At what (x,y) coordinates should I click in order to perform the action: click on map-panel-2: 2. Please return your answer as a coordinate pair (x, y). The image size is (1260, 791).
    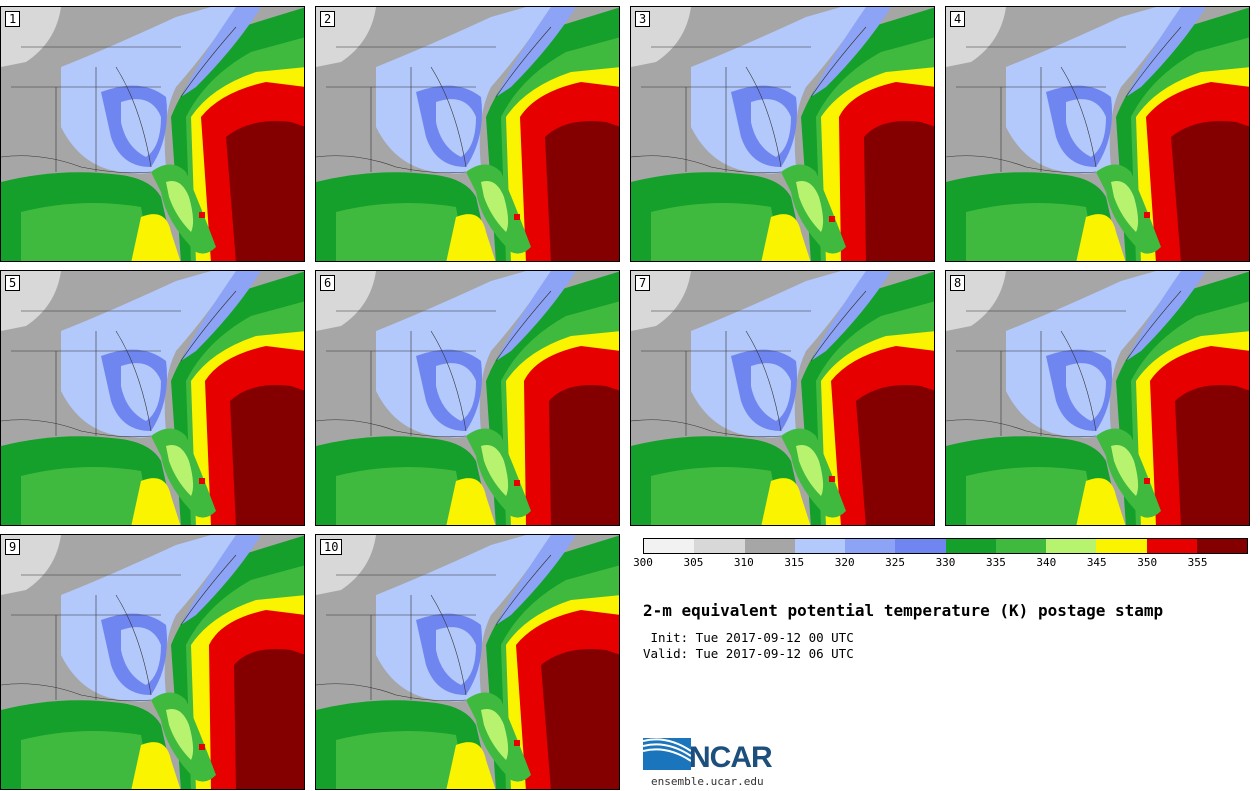
    Looking at the image, I should click on (467, 134).